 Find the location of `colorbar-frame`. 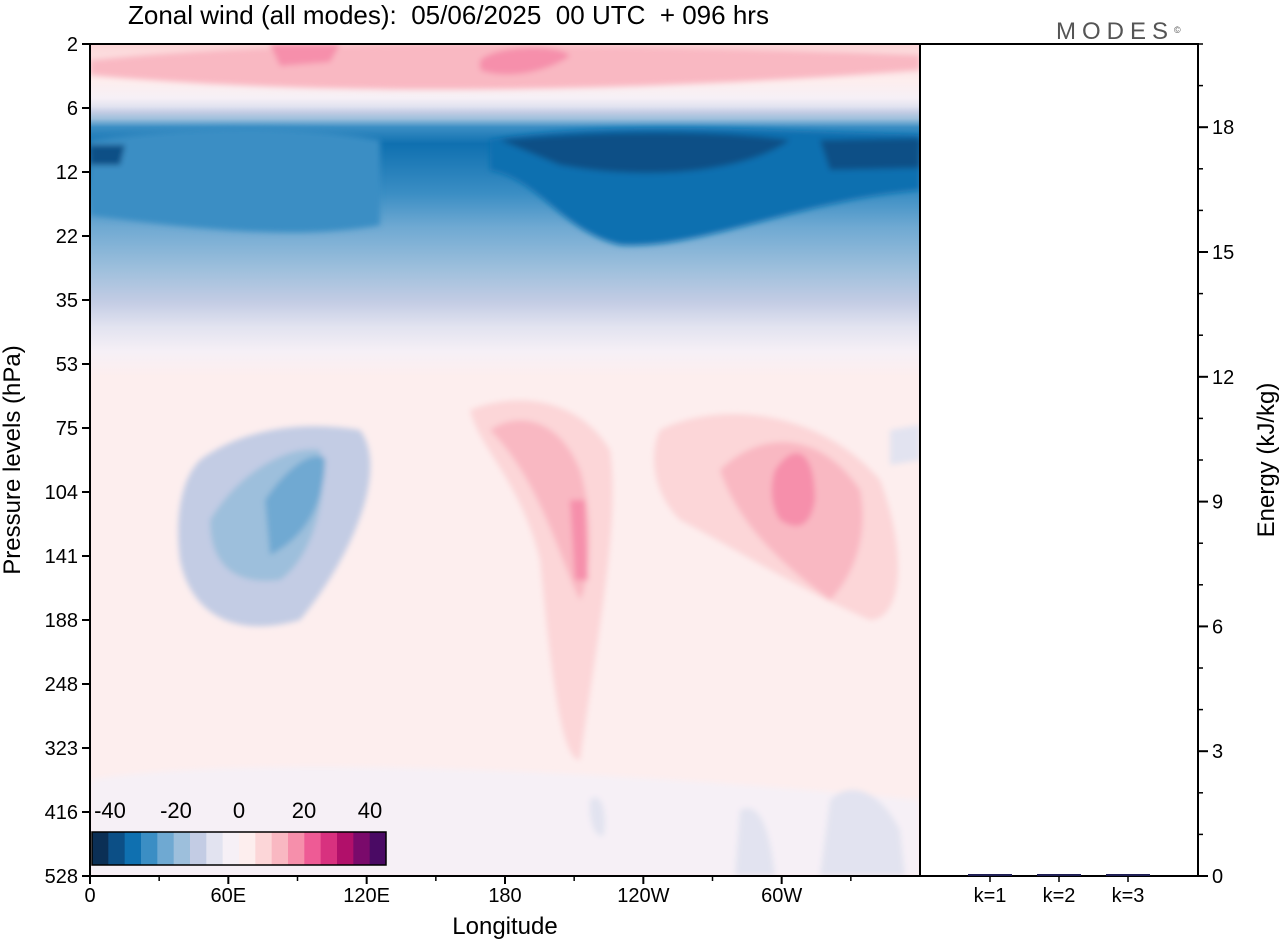

colorbar-frame is located at coordinates (239, 848).